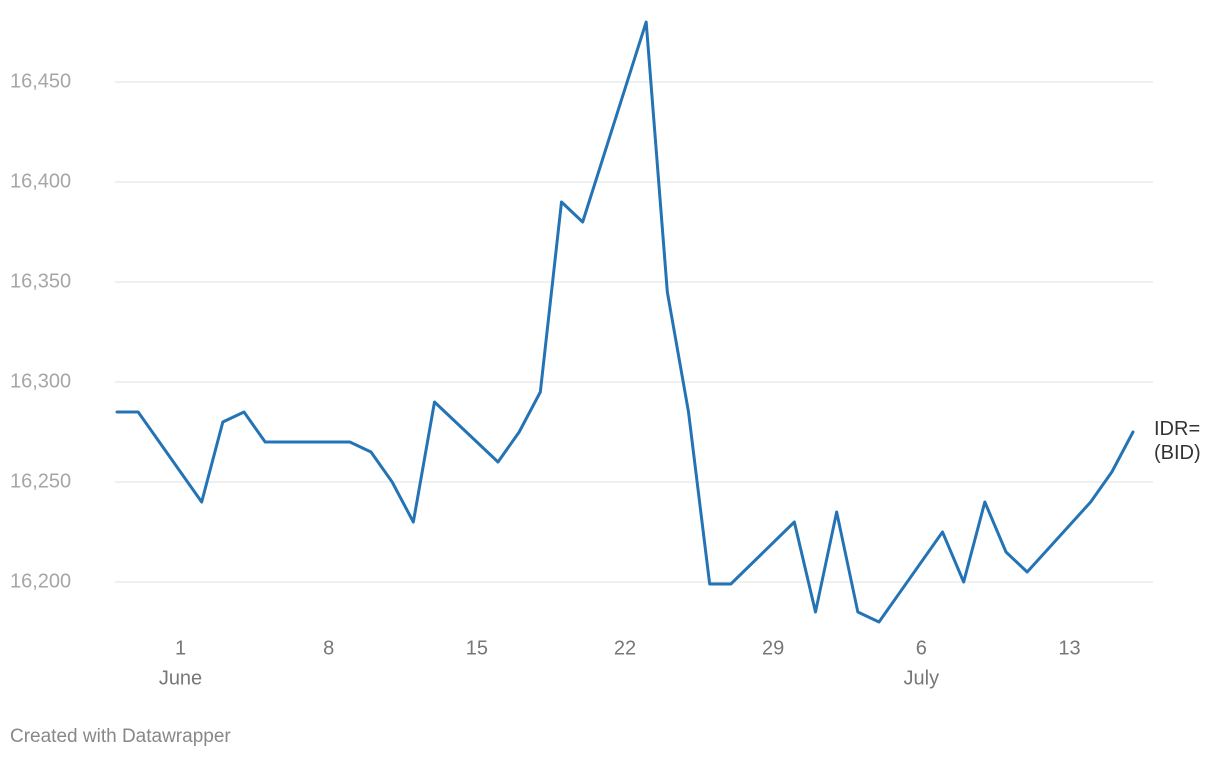  I want to click on x-tick-label: 6, so click(921, 648).